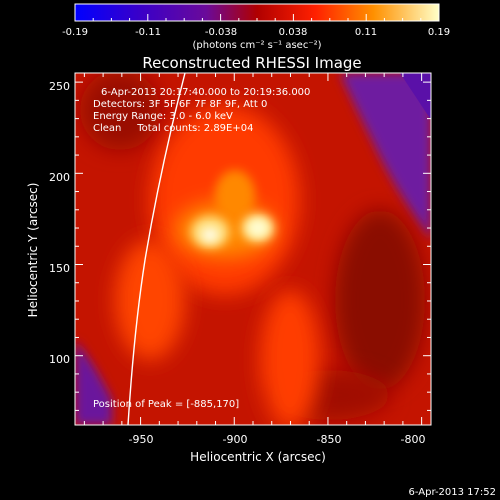 The image size is (500, 500). Describe the element at coordinates (258, 457) in the screenshot. I see `x-axis-label: Heliocentric X (arcsec)` at that location.